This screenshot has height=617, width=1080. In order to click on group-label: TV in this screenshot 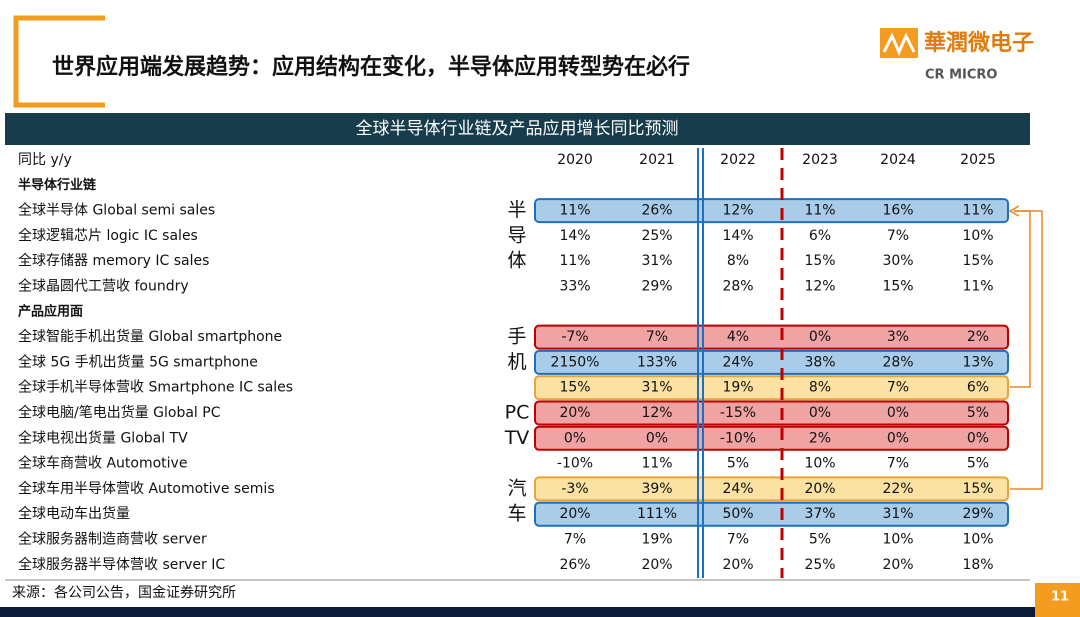, I will do `click(517, 438)`.